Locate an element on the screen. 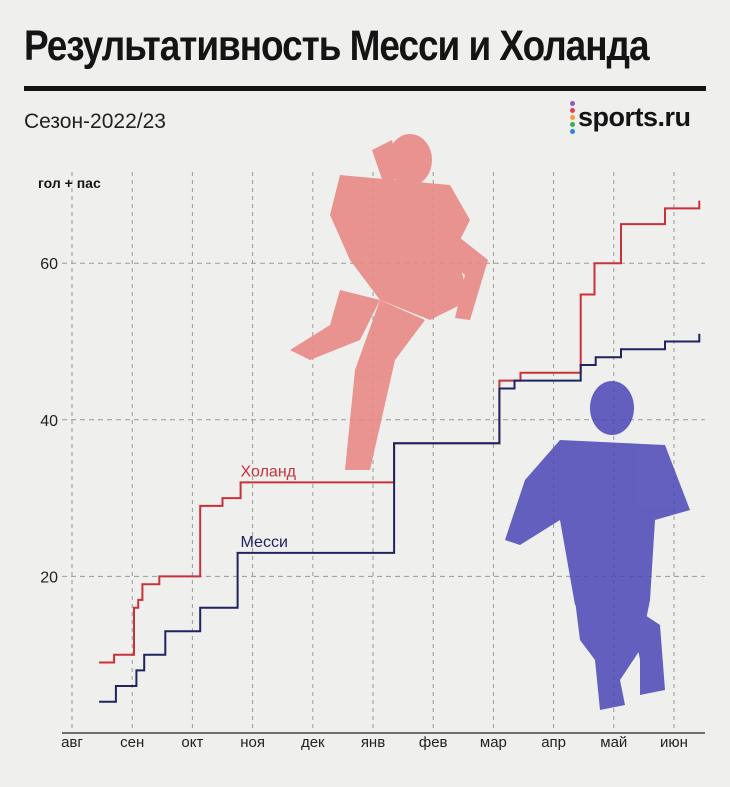  y-tick-label: 60 is located at coordinates (49, 264).